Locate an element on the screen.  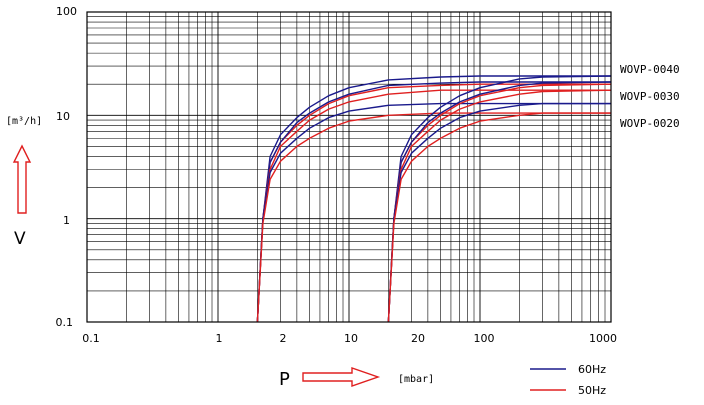
x-tick-label-10: 10 is located at coordinates (351, 338).